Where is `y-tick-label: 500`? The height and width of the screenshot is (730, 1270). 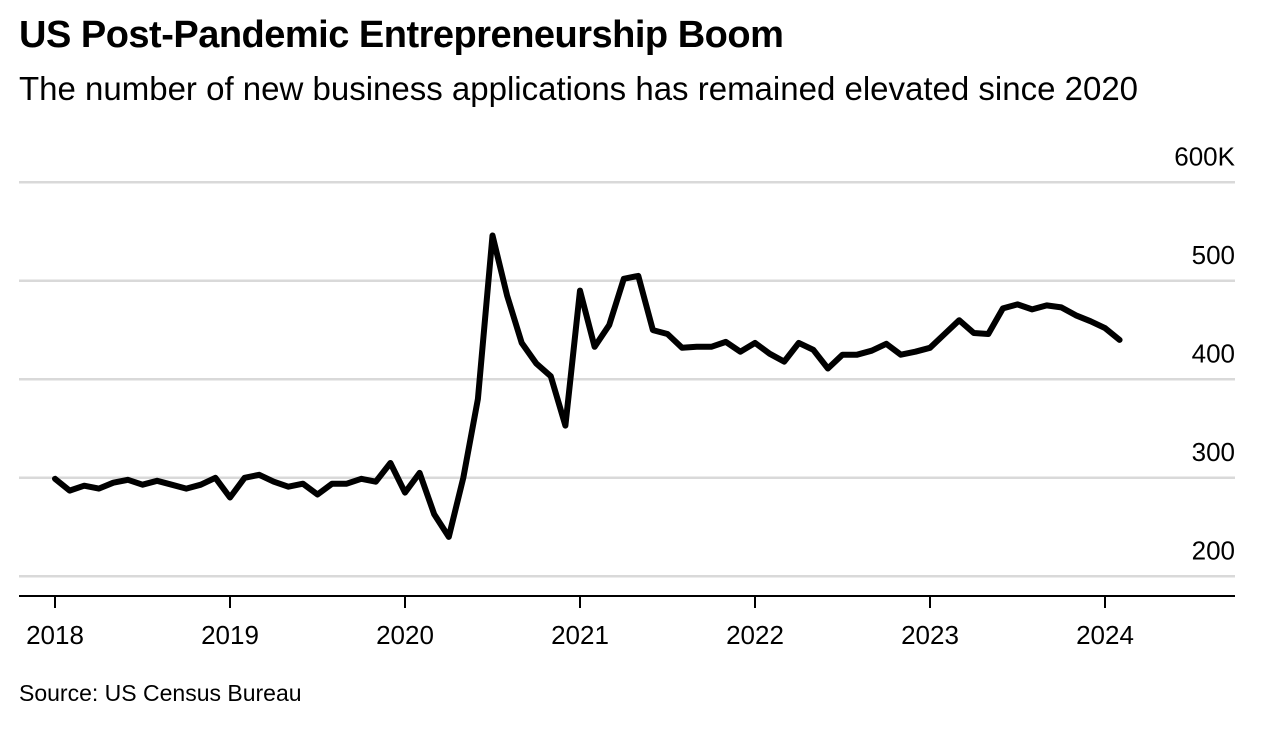 y-tick-label: 500 is located at coordinates (1213, 255).